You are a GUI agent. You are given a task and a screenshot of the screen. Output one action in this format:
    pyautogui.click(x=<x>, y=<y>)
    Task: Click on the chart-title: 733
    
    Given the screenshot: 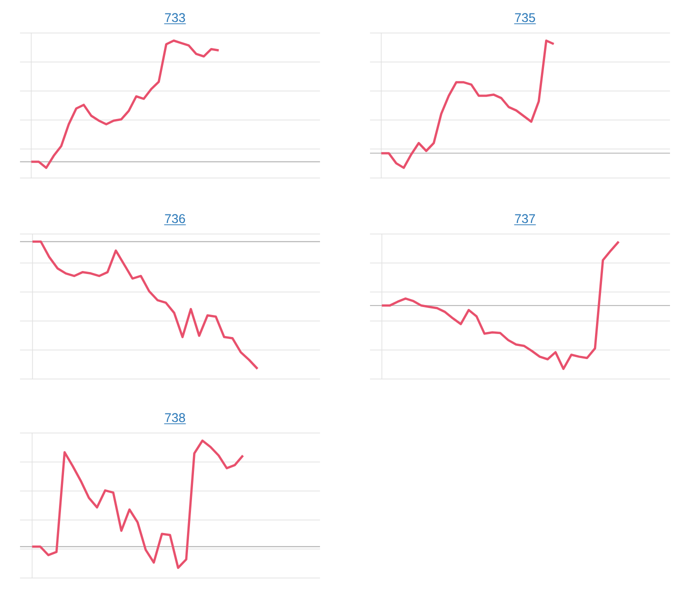 What is the action you would take?
    pyautogui.click(x=175, y=17)
    